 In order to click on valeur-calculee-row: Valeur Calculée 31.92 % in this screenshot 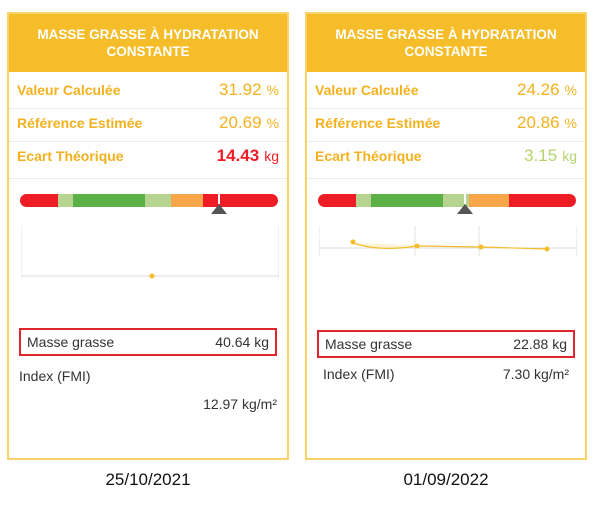, I will do `click(148, 91)`.